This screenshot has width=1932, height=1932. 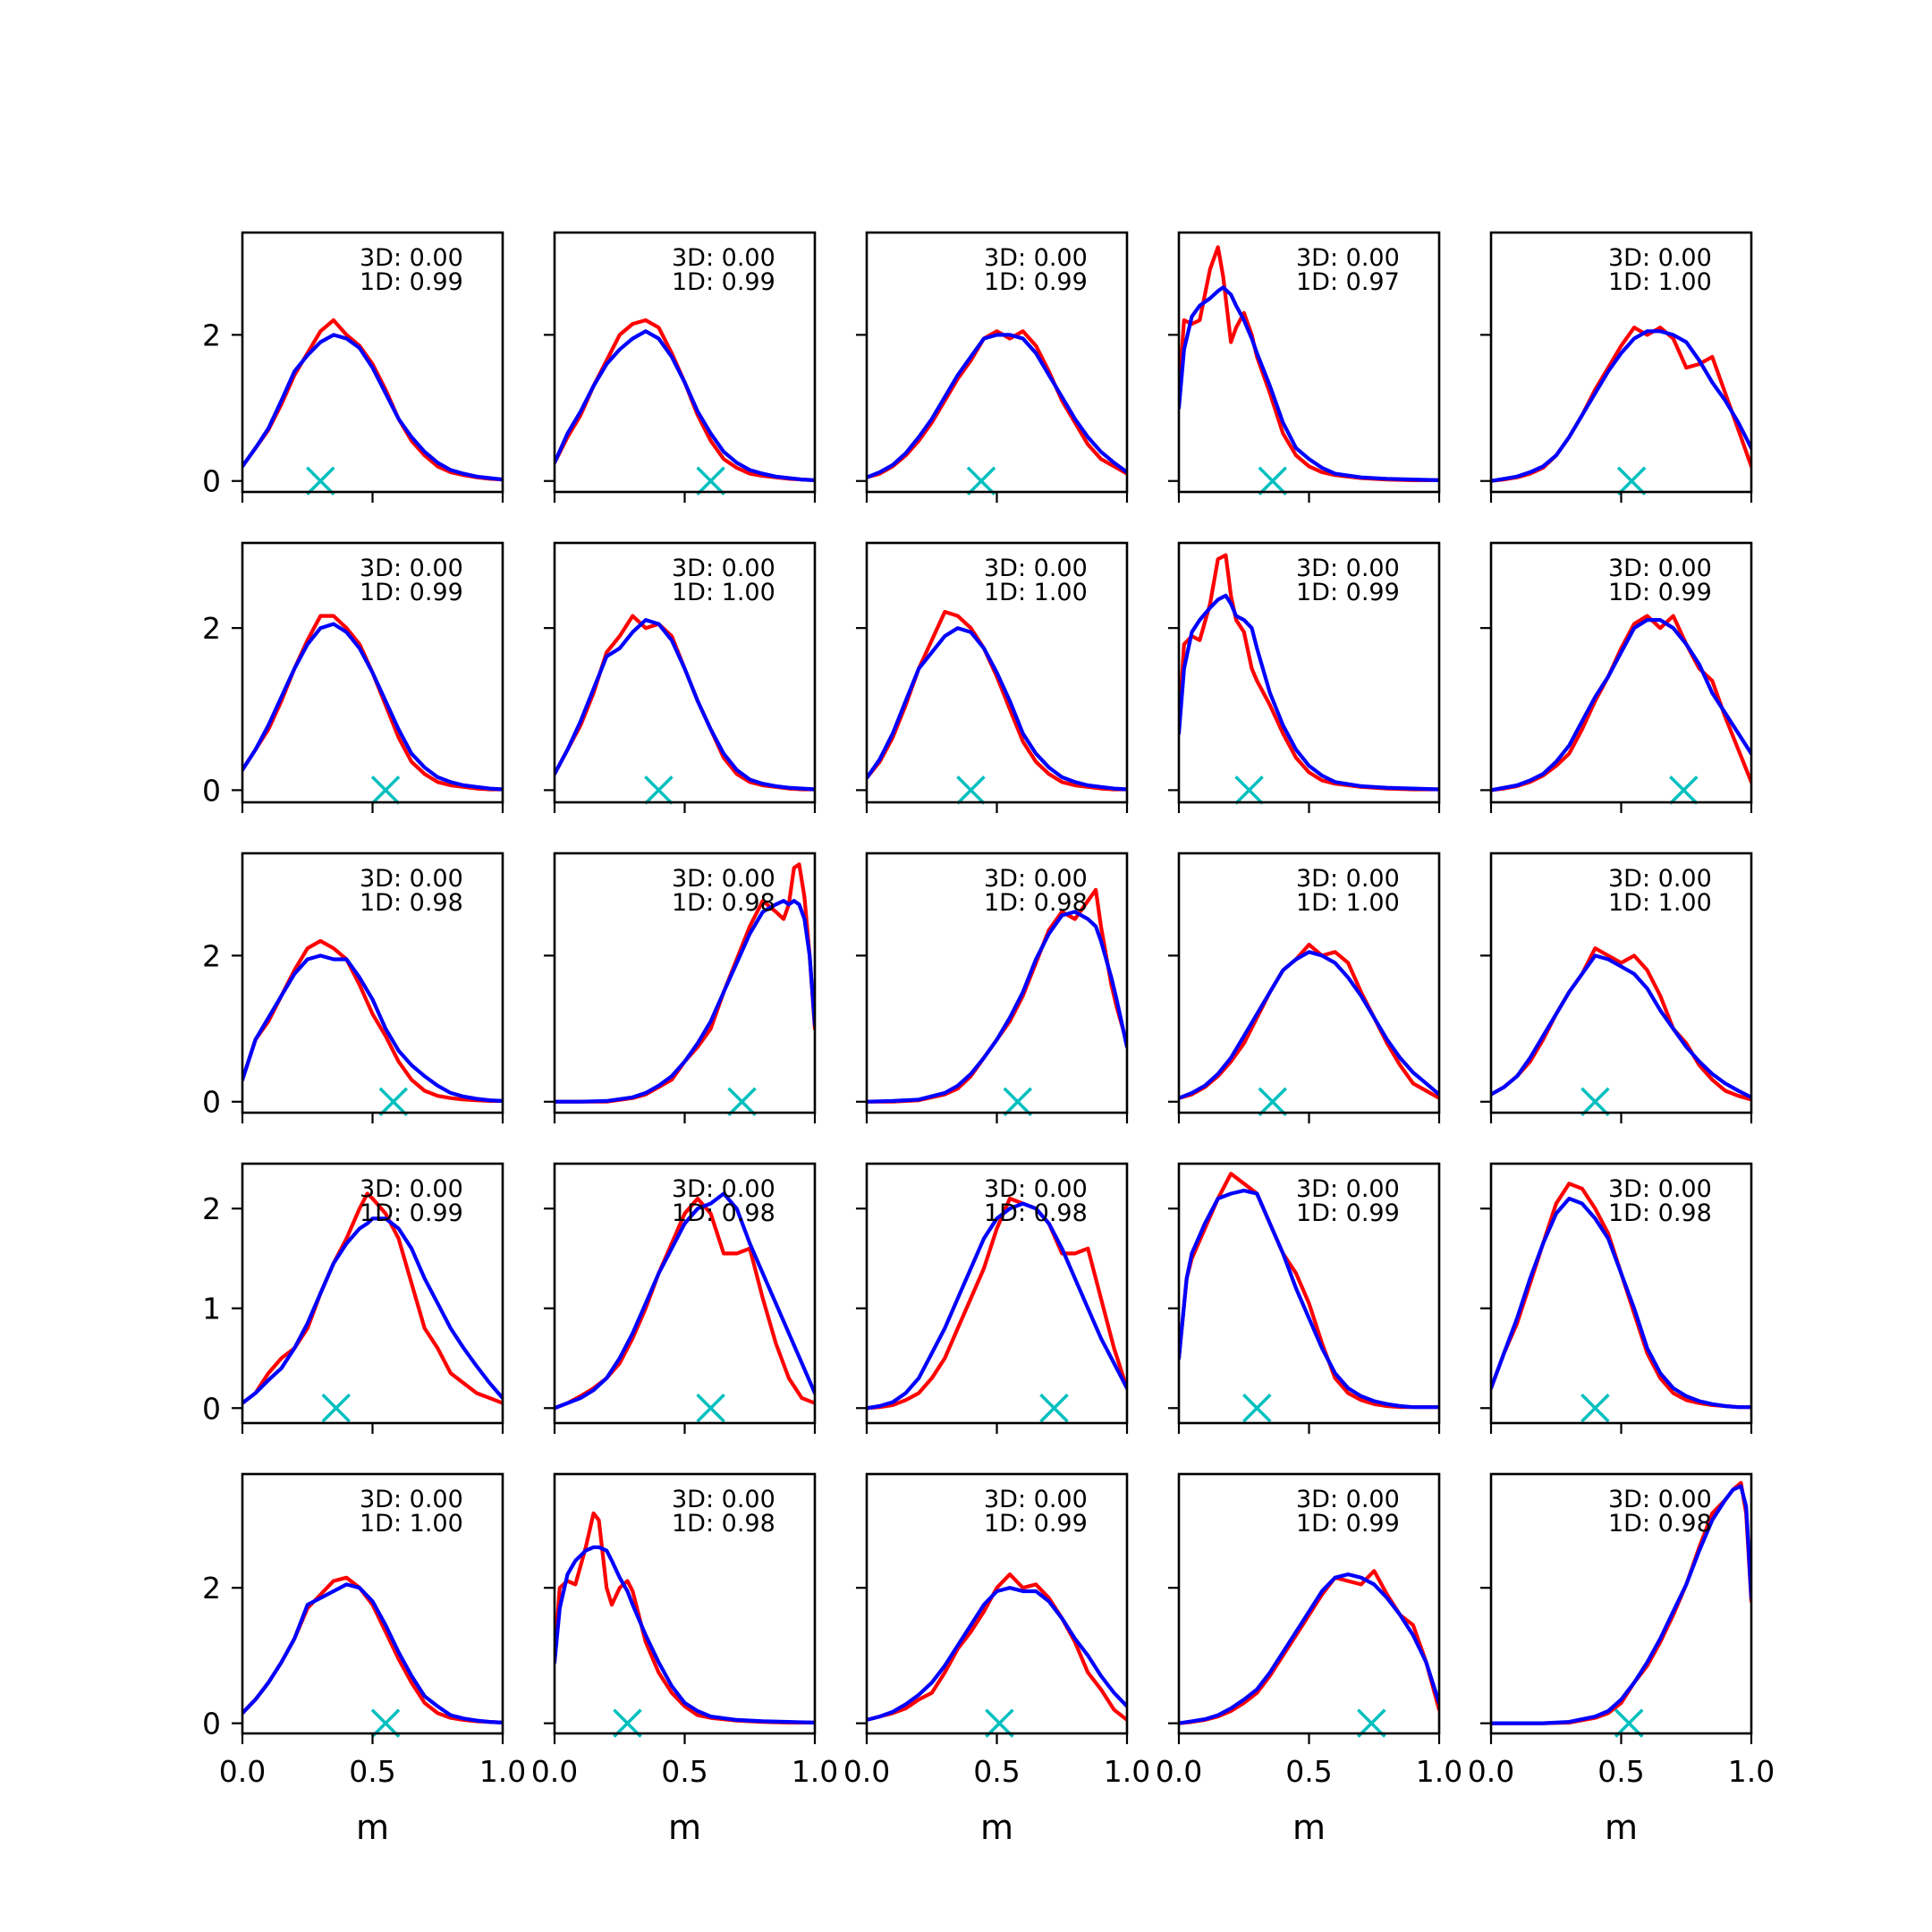 What do you see at coordinates (211, 1309) in the screenshot?
I see `y-tick-label: 1` at bounding box center [211, 1309].